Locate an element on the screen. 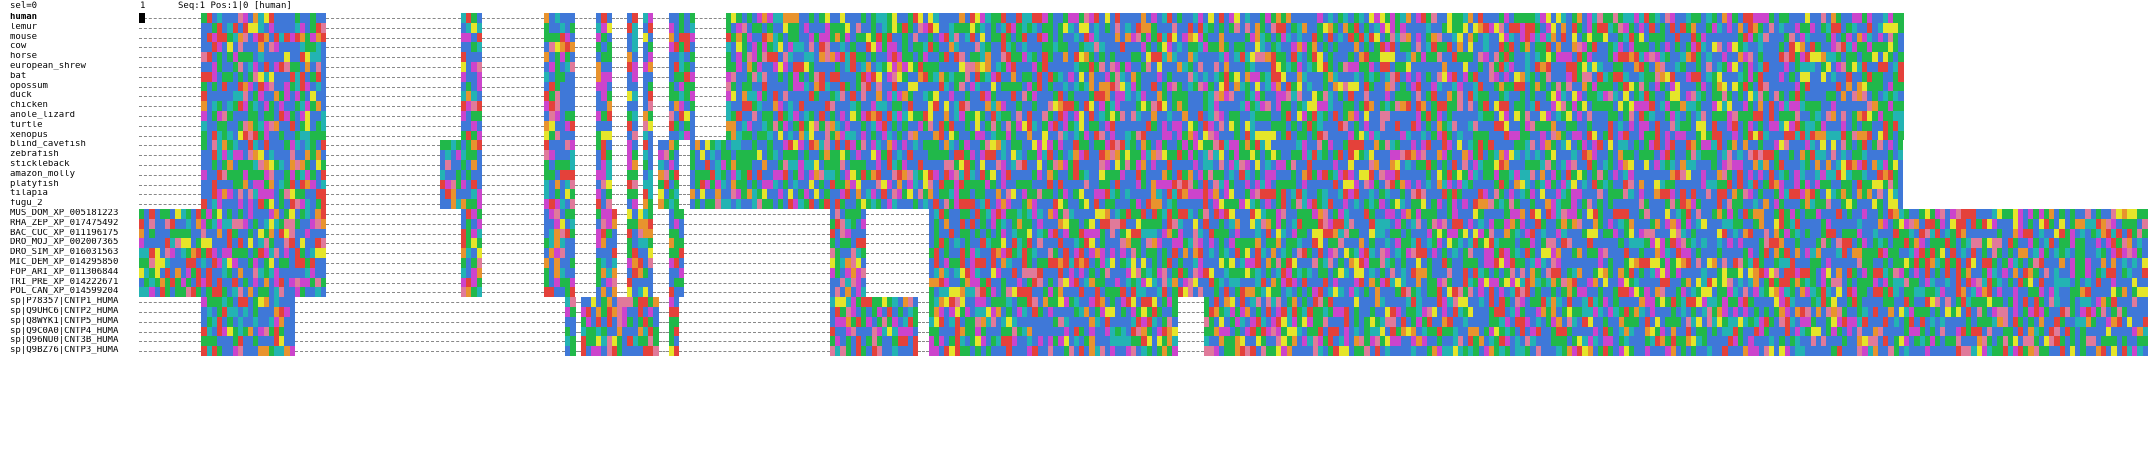  sequence-name: platyfish is located at coordinates (34, 184).